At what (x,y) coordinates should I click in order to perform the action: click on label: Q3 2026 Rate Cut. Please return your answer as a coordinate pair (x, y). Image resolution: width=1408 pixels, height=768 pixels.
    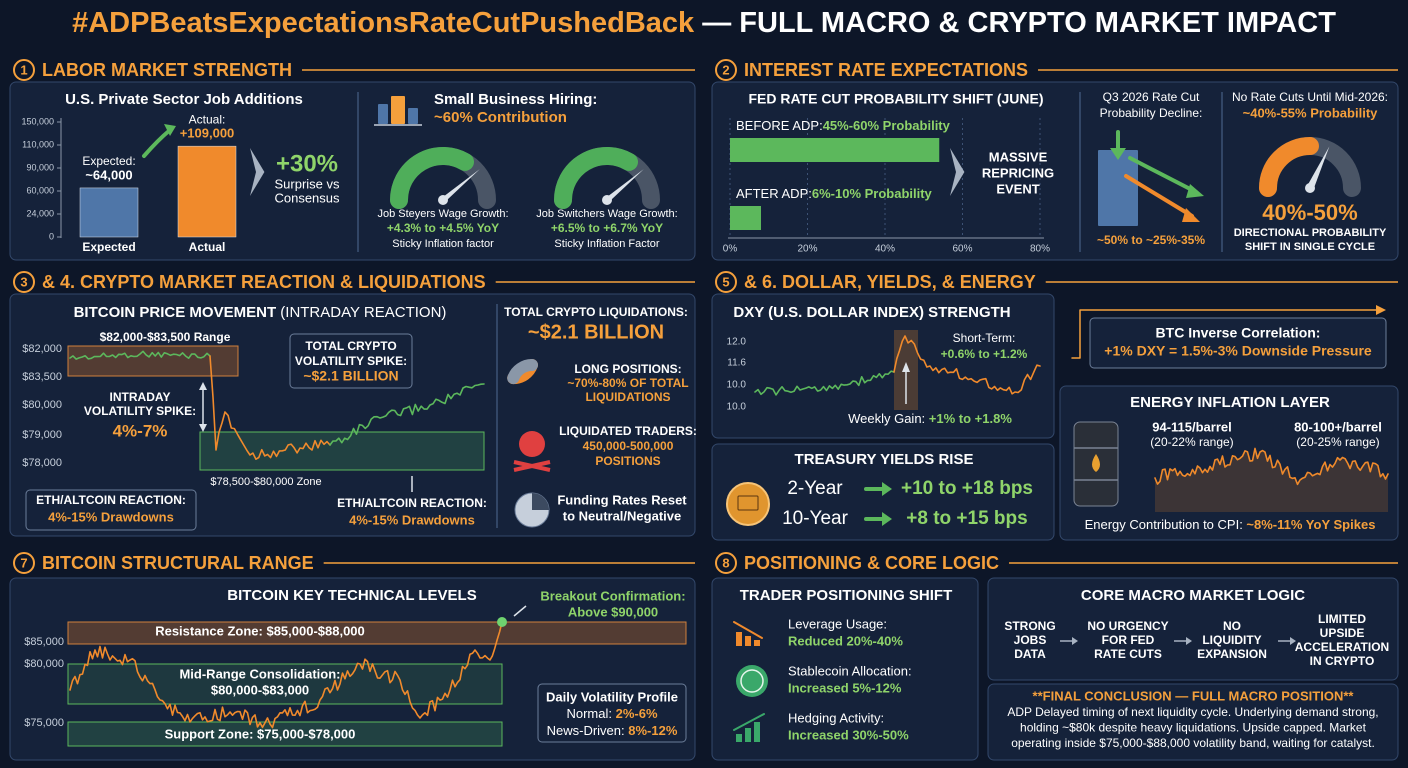
    Looking at the image, I should click on (1151, 97).